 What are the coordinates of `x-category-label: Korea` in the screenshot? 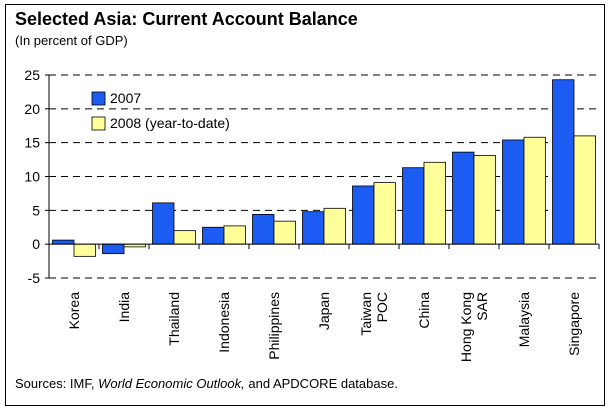 It's located at (74, 311).